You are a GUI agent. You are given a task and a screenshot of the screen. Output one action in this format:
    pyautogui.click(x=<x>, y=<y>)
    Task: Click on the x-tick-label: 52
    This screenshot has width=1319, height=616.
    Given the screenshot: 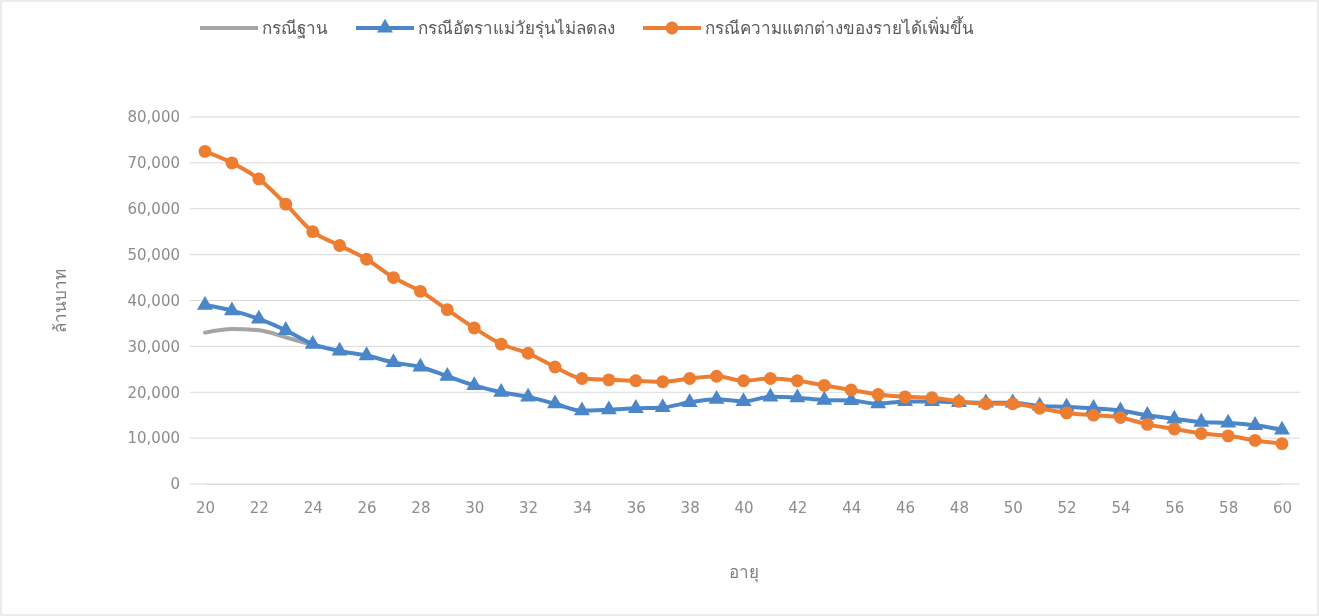 What is the action you would take?
    pyautogui.click(x=1067, y=507)
    